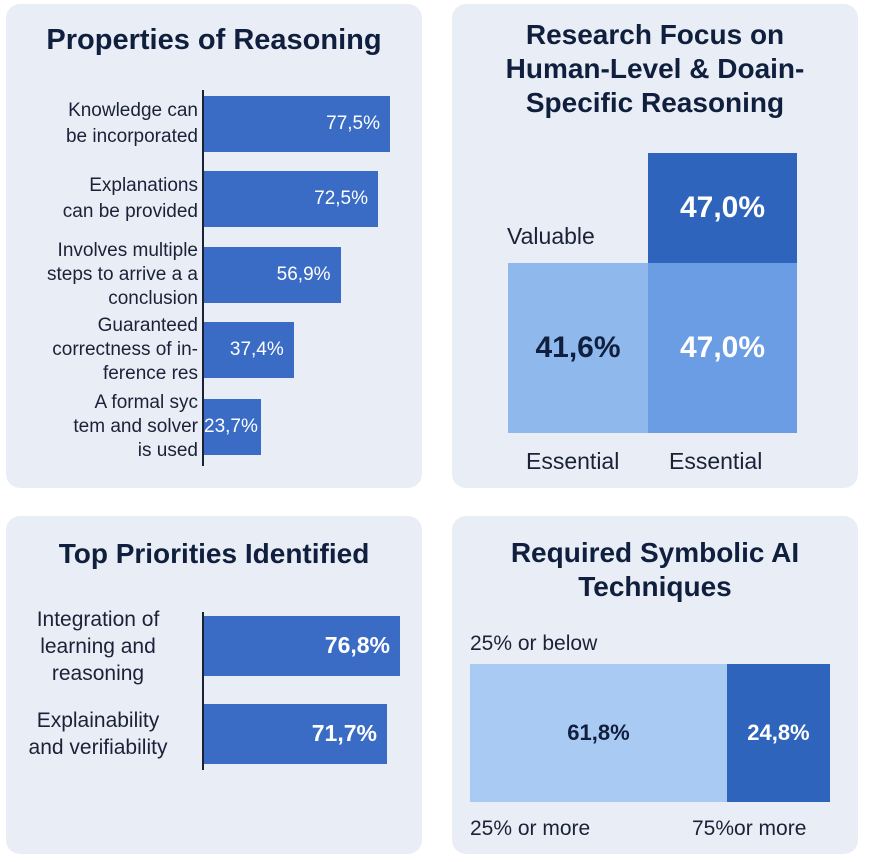  Describe the element at coordinates (598, 733) in the screenshot. I see `segment-light: 61,8%` at that location.